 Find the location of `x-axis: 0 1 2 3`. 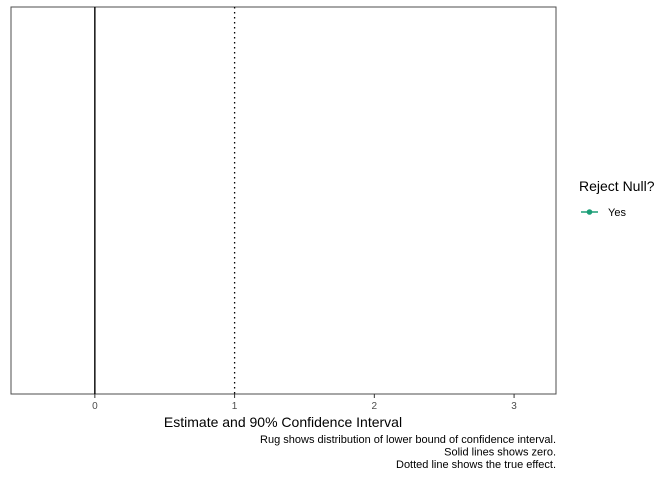

x-axis: 0 1 2 3 is located at coordinates (304, 403).